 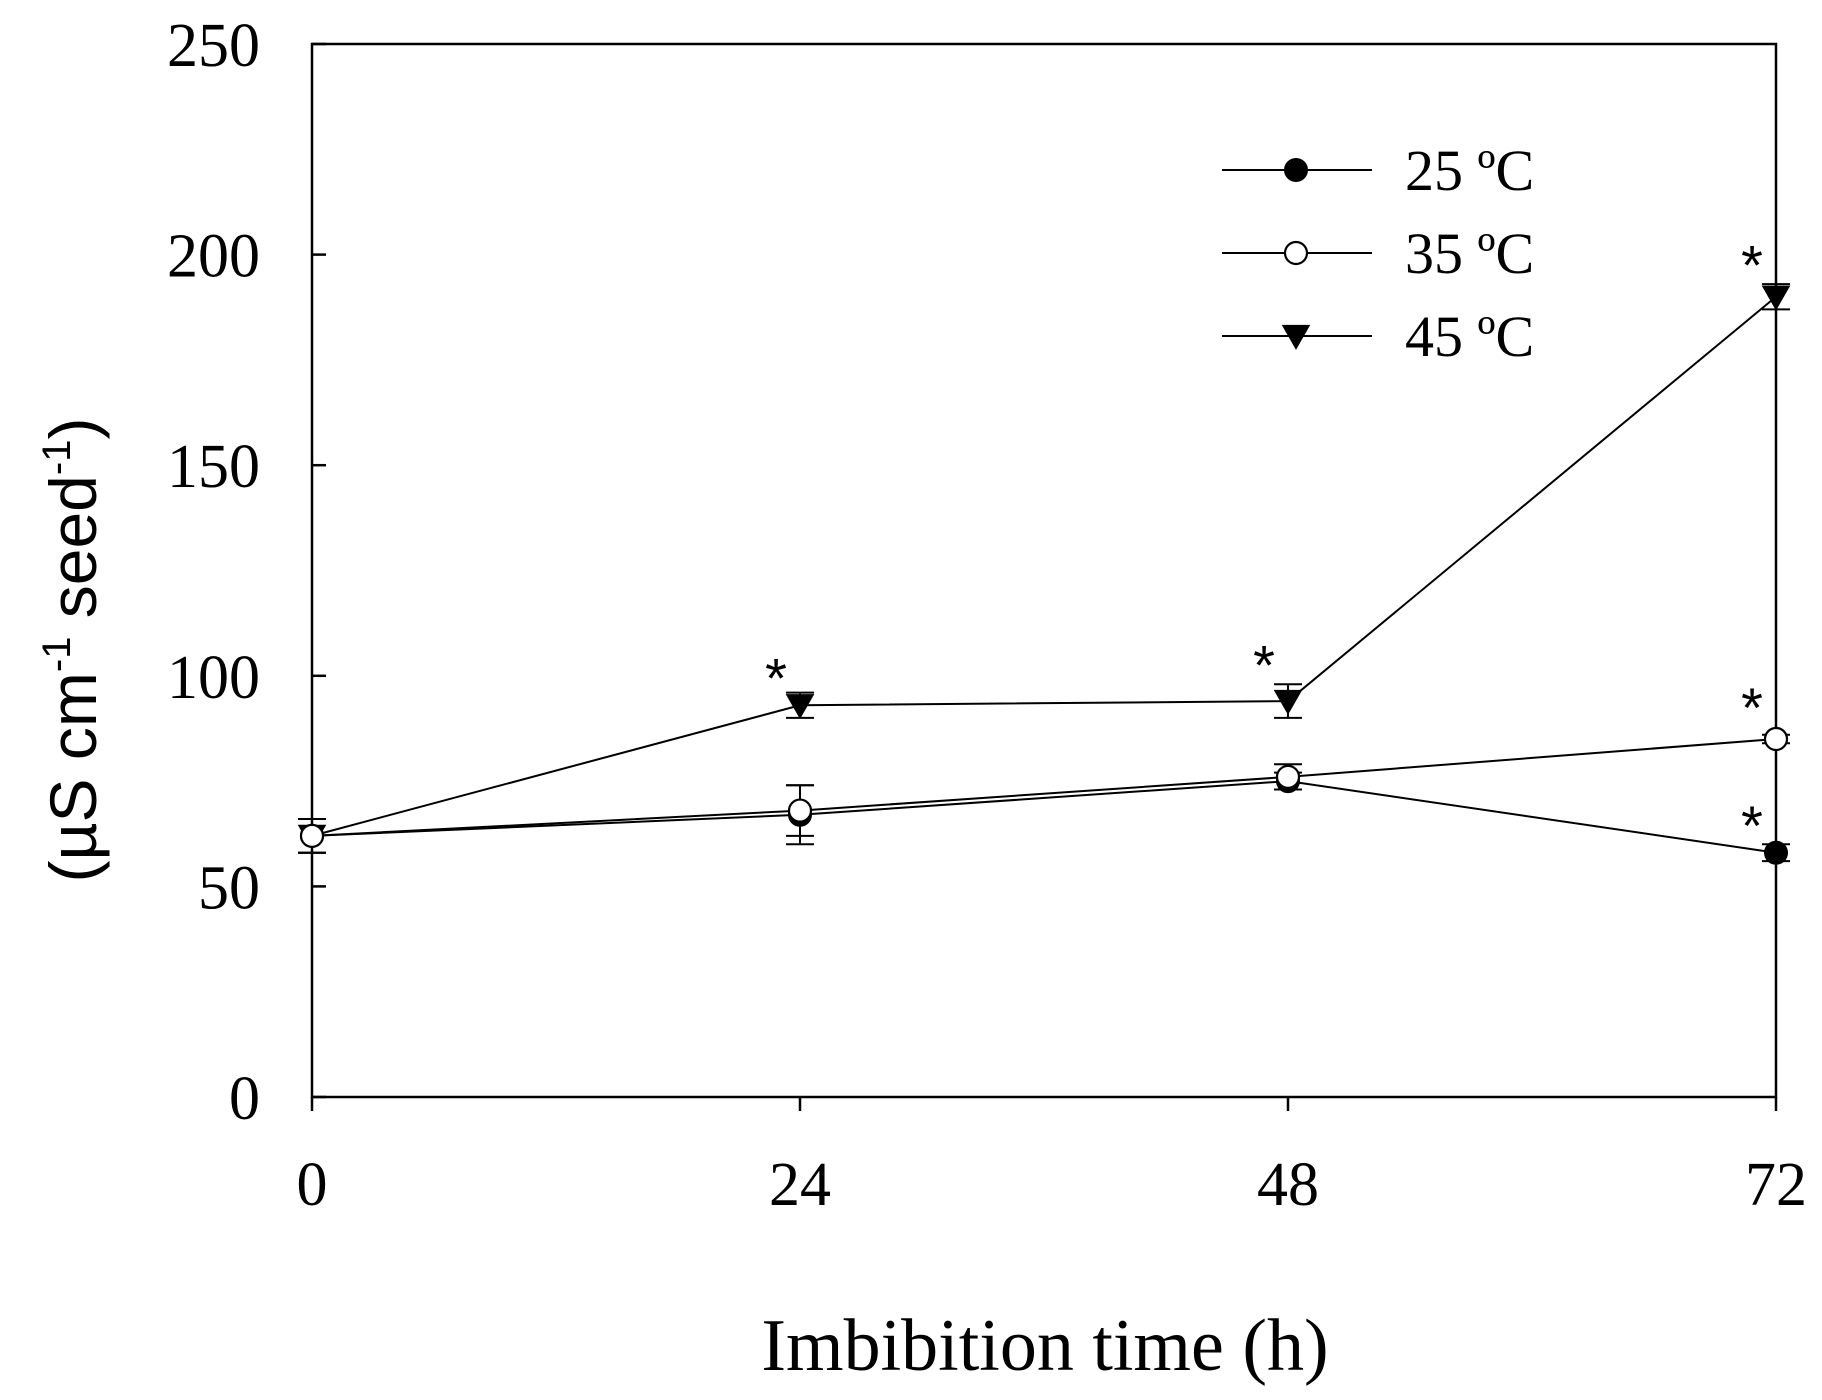 I want to click on legend-label: 25 ºC, so click(x=1469, y=170).